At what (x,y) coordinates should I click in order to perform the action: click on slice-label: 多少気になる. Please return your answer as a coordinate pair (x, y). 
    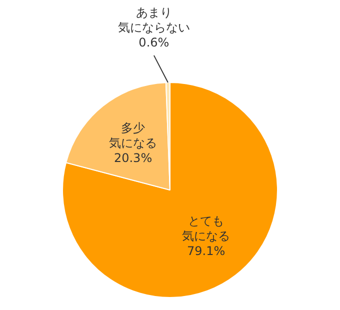
    Looking at the image, I should click on (133, 135).